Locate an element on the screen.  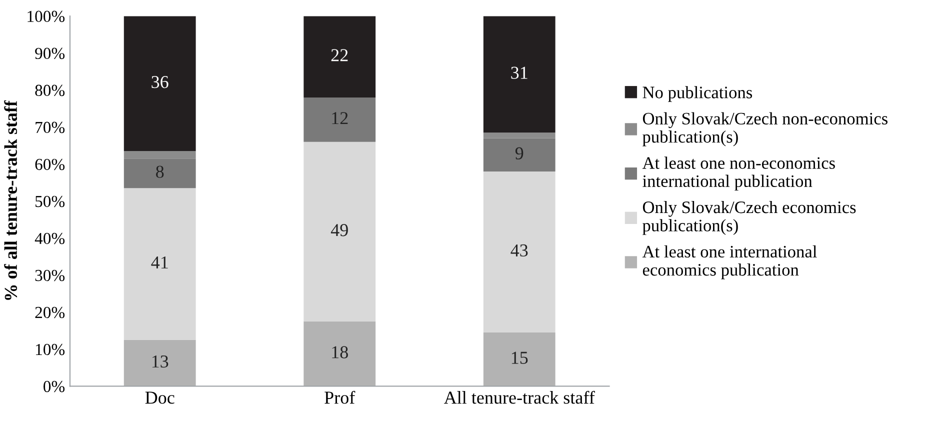
y-tick-label: 60% is located at coordinates (50, 164).